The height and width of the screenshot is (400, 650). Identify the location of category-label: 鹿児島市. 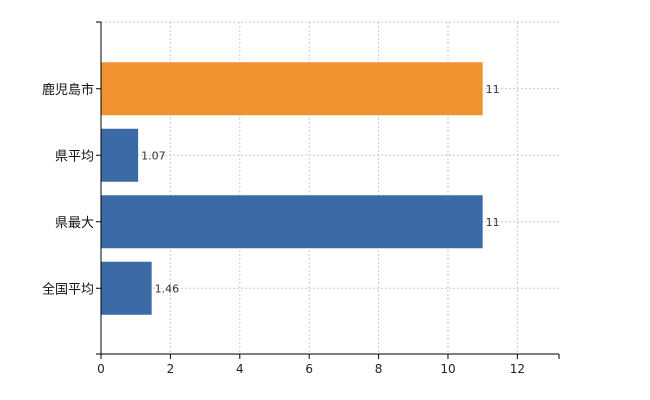
(68, 90).